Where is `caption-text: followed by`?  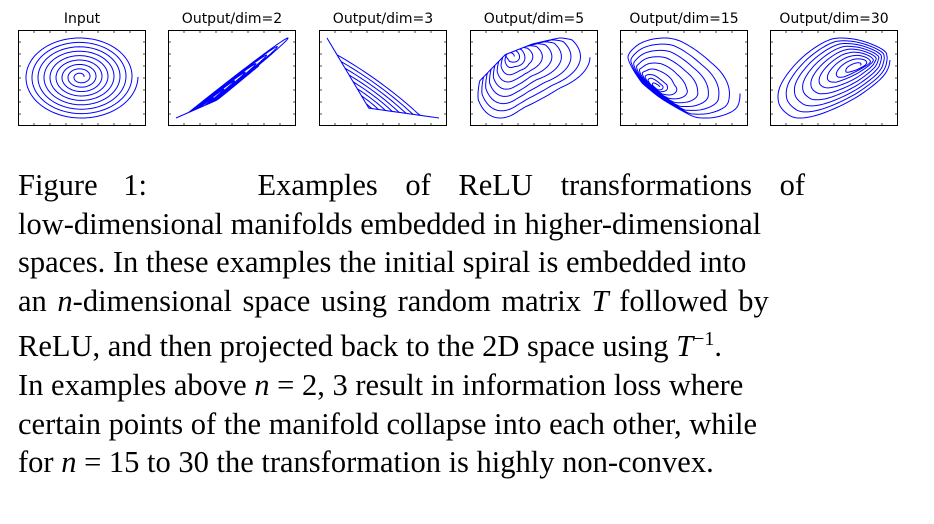
caption-text: followed by is located at coordinates (694, 300).